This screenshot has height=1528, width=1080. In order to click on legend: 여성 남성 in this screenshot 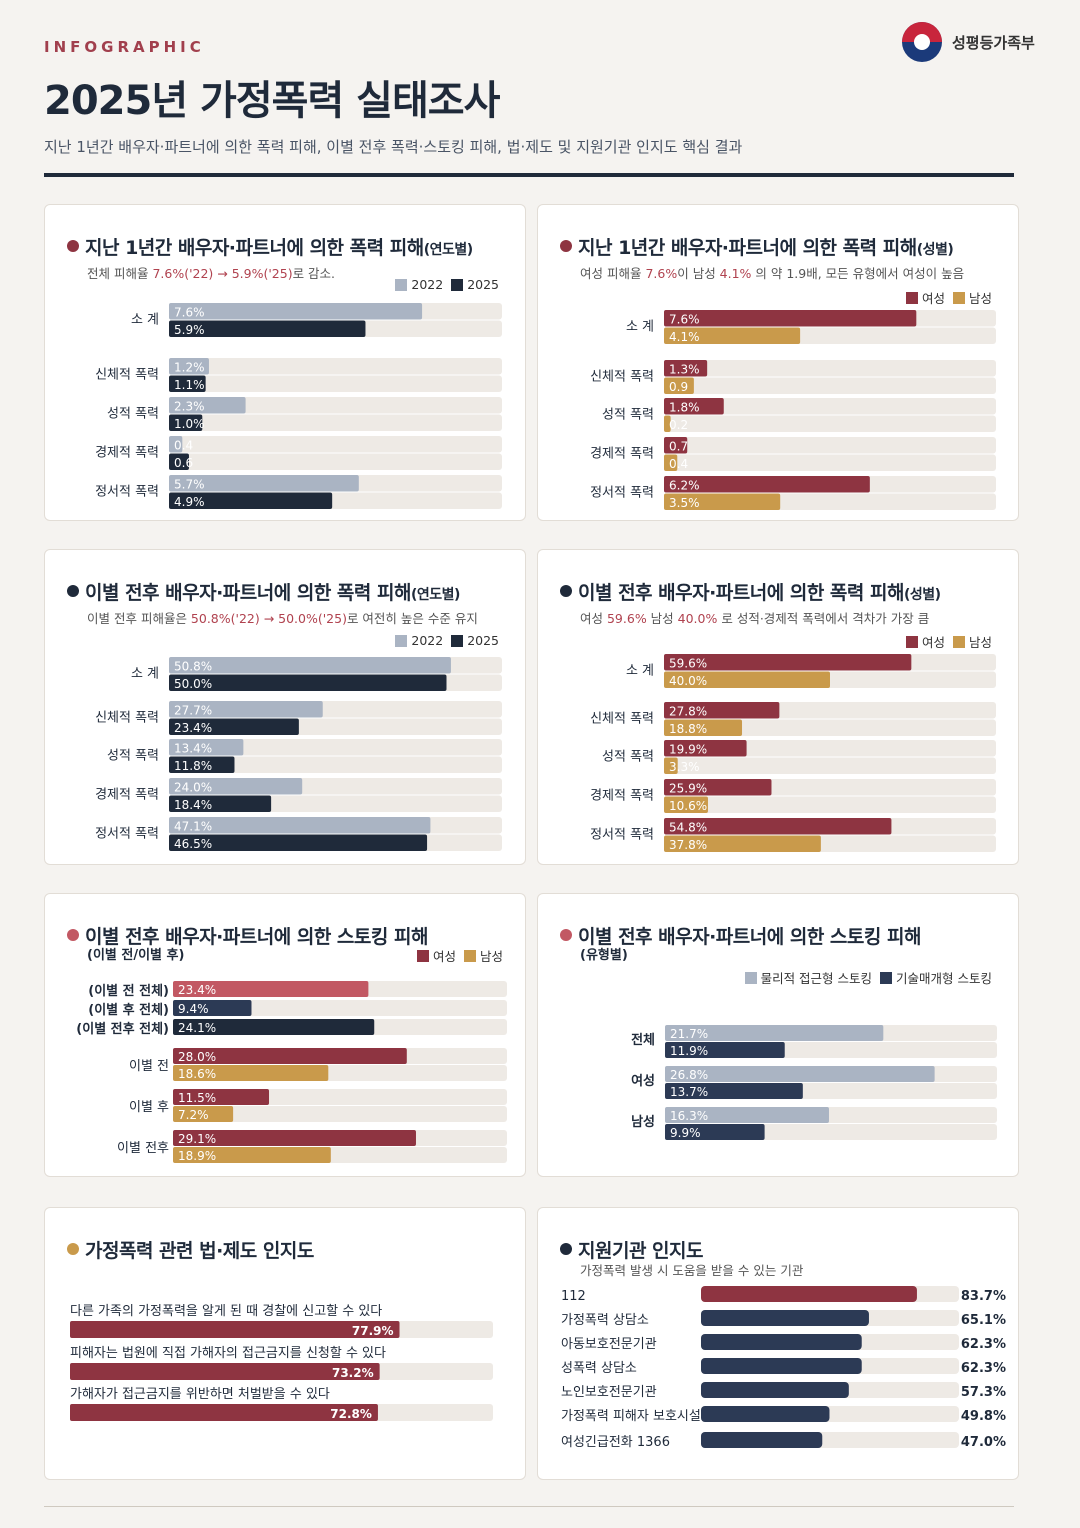, I will do `click(945, 297)`.